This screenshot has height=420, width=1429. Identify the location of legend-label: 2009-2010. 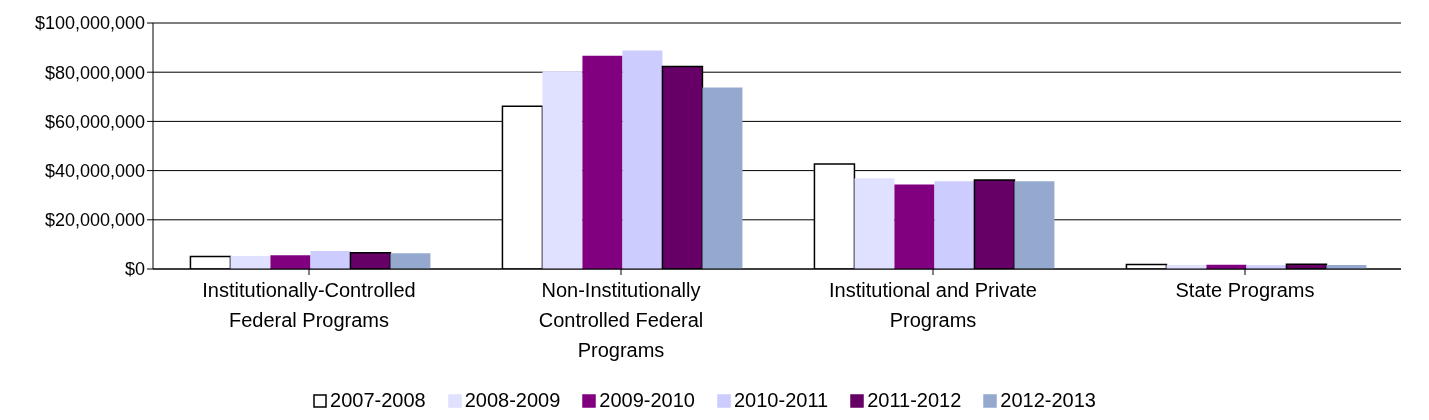
(647, 400).